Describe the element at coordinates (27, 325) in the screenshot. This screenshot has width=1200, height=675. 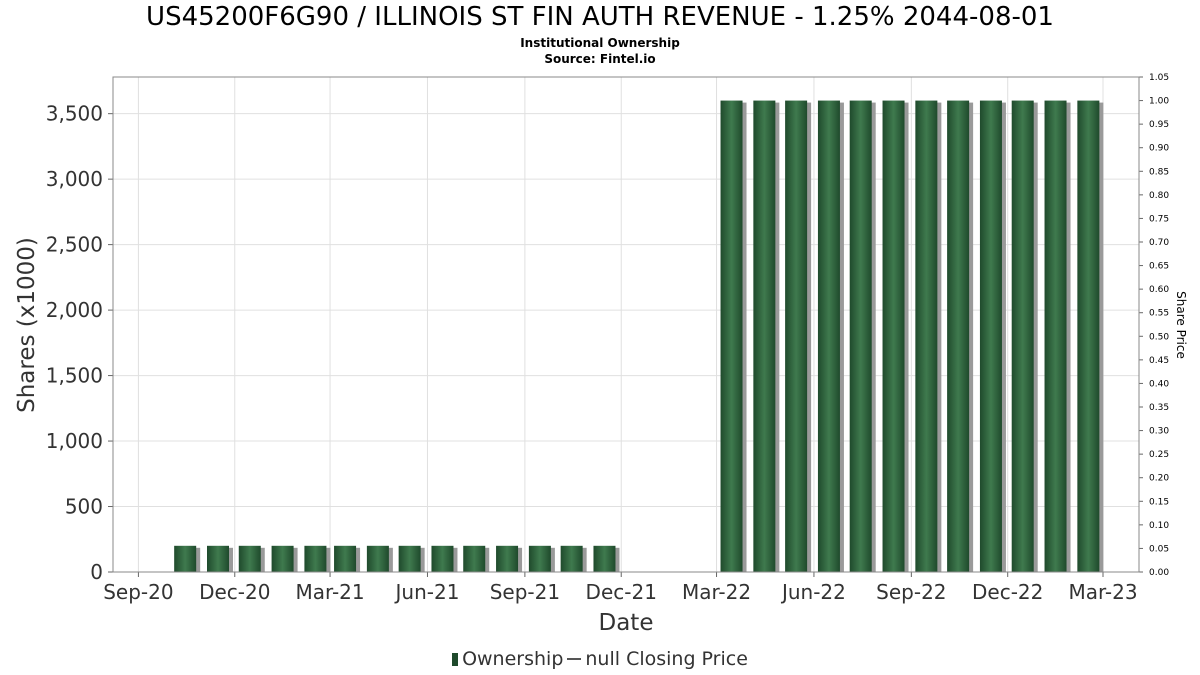
I see `y-axis-label: Shares (x1000)` at that location.